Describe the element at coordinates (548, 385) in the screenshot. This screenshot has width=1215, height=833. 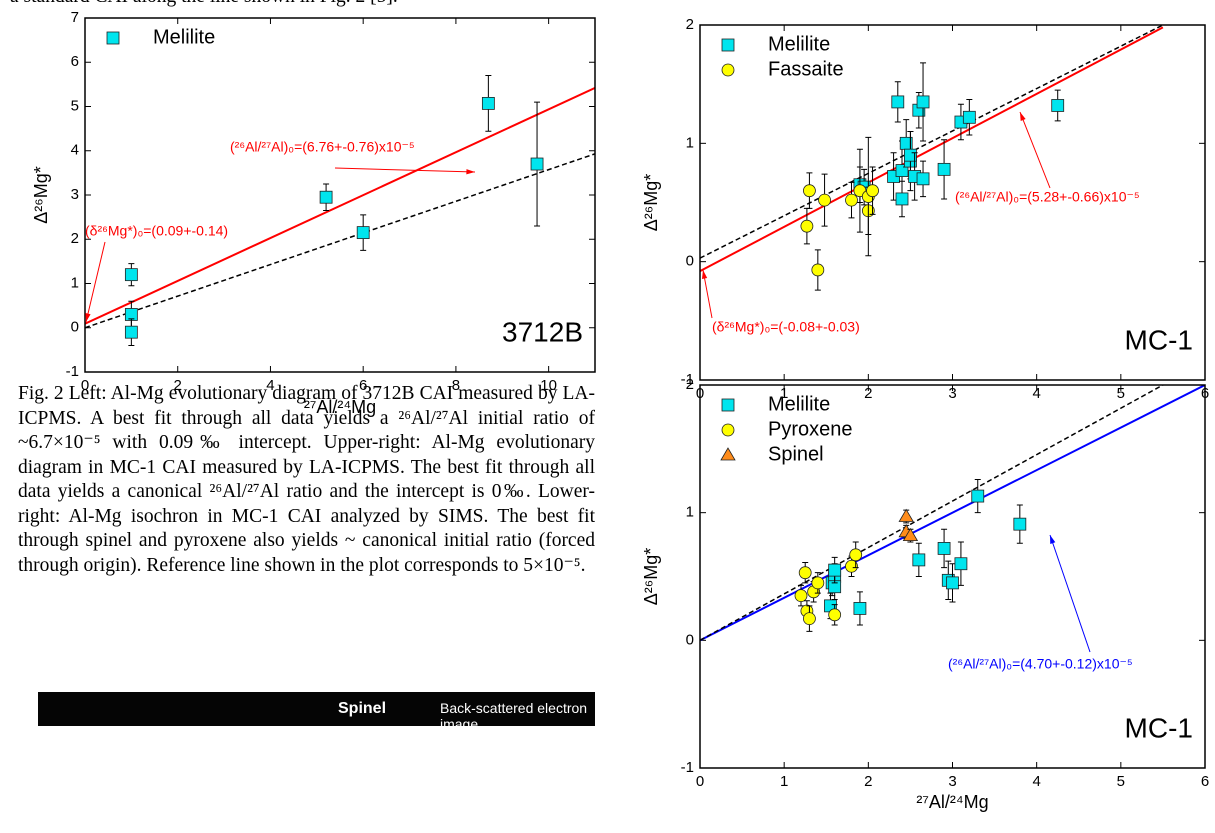
I see `x-tick-label: 10` at that location.